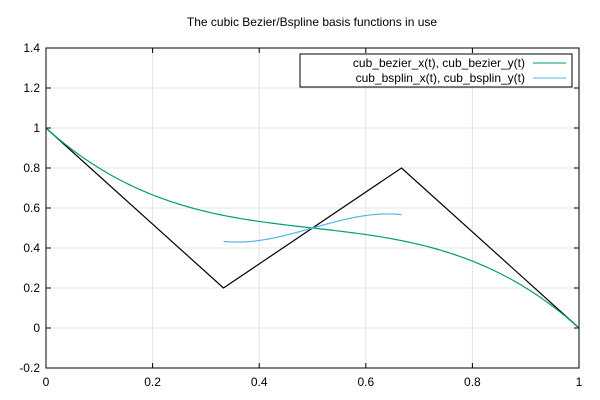 This screenshot has height=400, width=600. What do you see at coordinates (31, 168) in the screenshot?
I see `y-tick-label: 0.8` at bounding box center [31, 168].